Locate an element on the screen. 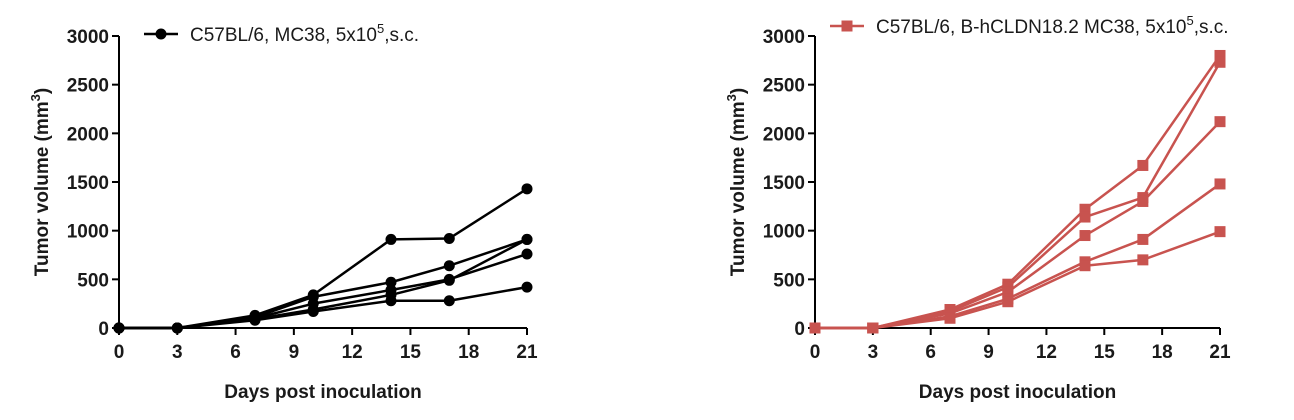  y-tick-label: 2500 is located at coordinates (784, 86).